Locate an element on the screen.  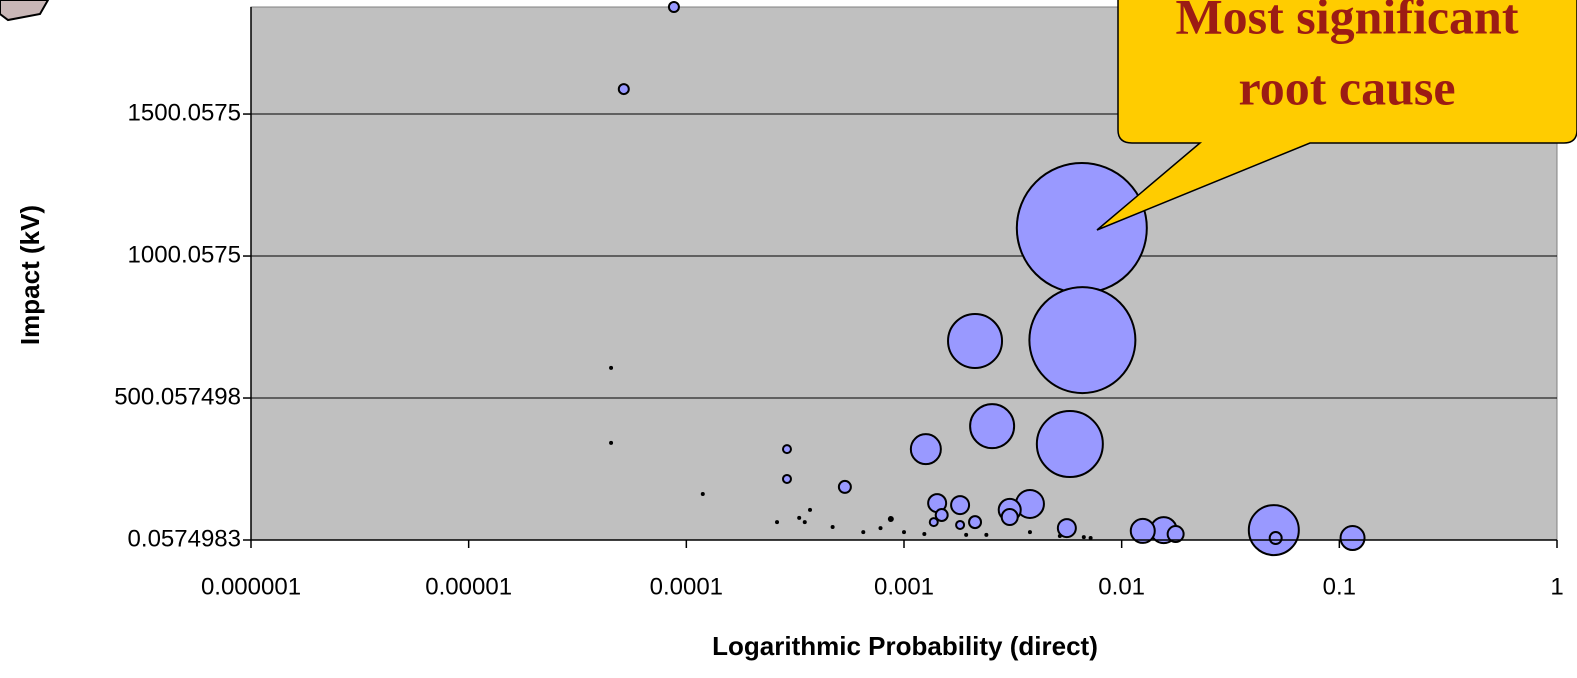
x-tick-label: 0.0001 is located at coordinates (686, 586).